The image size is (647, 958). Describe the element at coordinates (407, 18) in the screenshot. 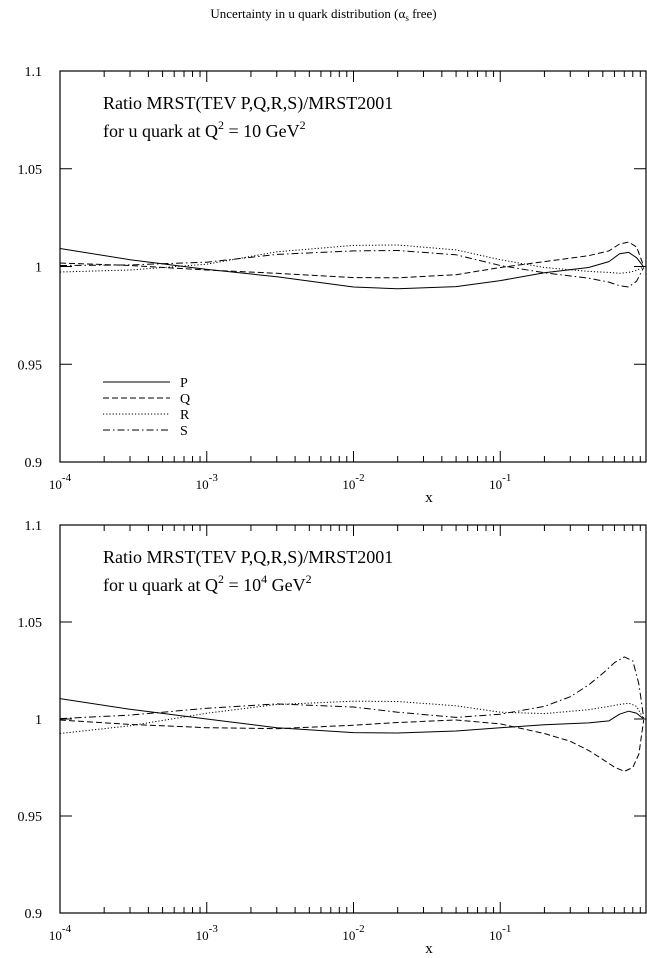

I see `figure-title-subscript: s` at that location.